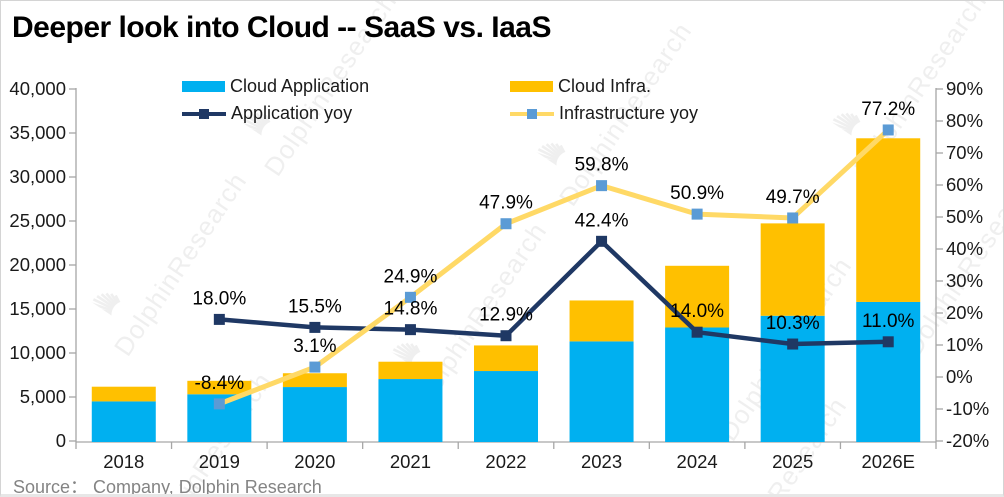 This screenshot has height=497, width=1004. What do you see at coordinates (888, 109) in the screenshot?
I see `yoy-data-label: 77.2%` at bounding box center [888, 109].